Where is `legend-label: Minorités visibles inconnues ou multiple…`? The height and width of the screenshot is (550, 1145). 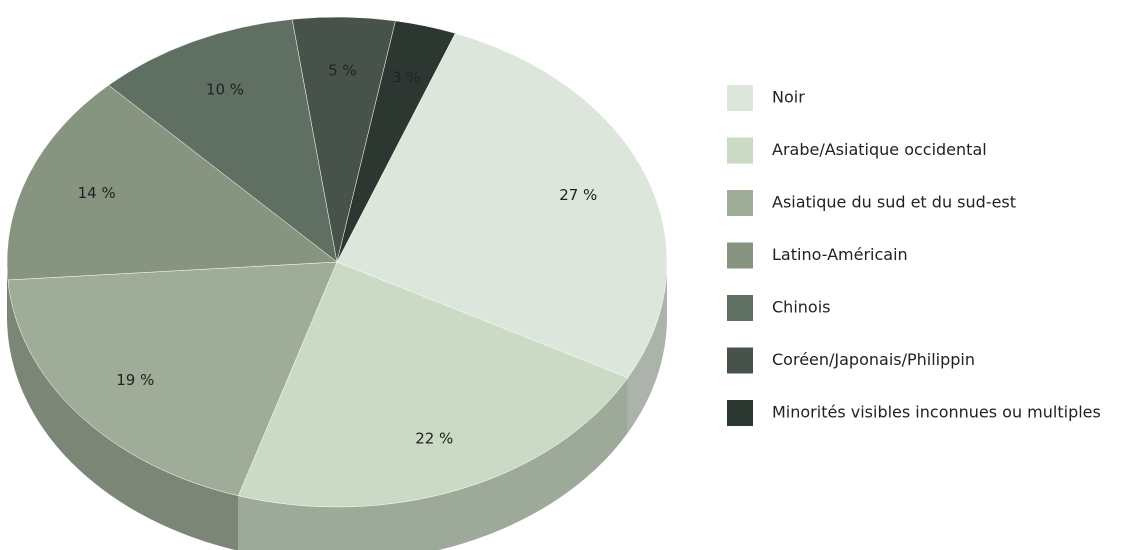
legend-label: Minorités visibles inconnues ou multiple… is located at coordinates (936, 412).